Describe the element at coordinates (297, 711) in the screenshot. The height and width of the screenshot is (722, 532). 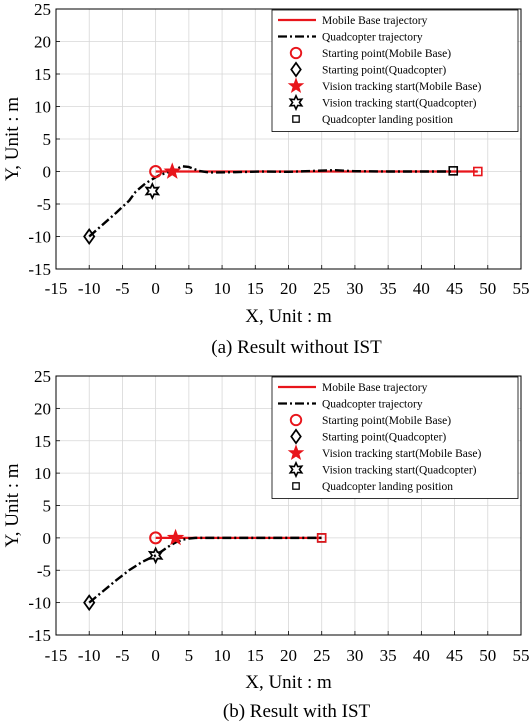
I see `chart-caption: (b) Result with IST` at that location.